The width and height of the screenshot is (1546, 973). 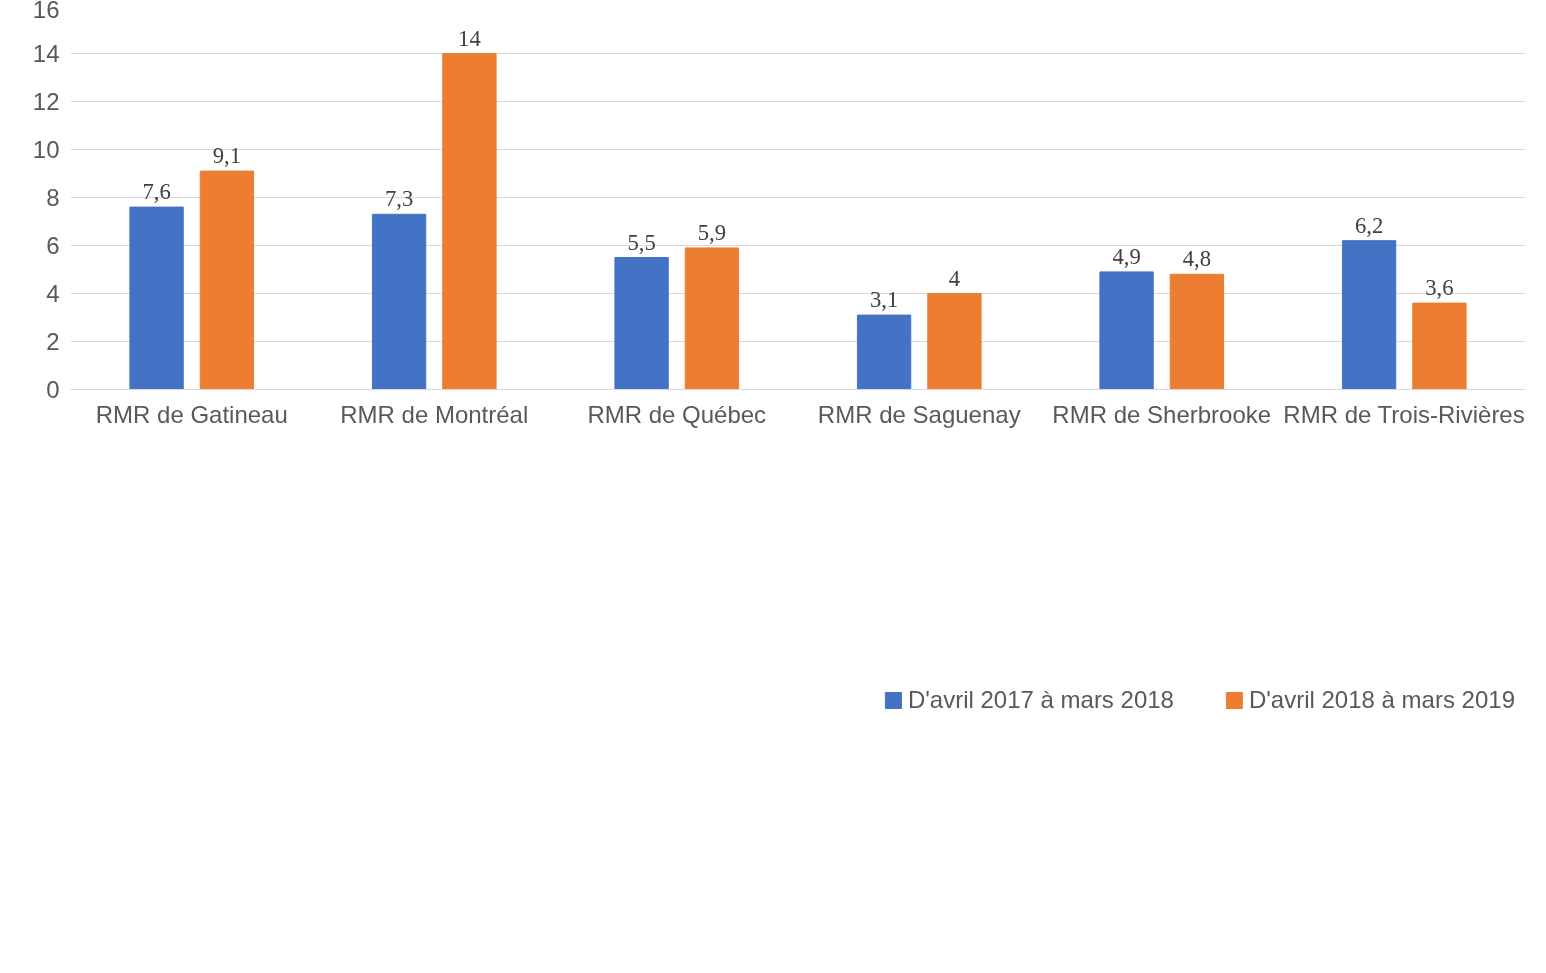 I want to click on x-tick-label: RMR de Saguenay, so click(x=919, y=414).